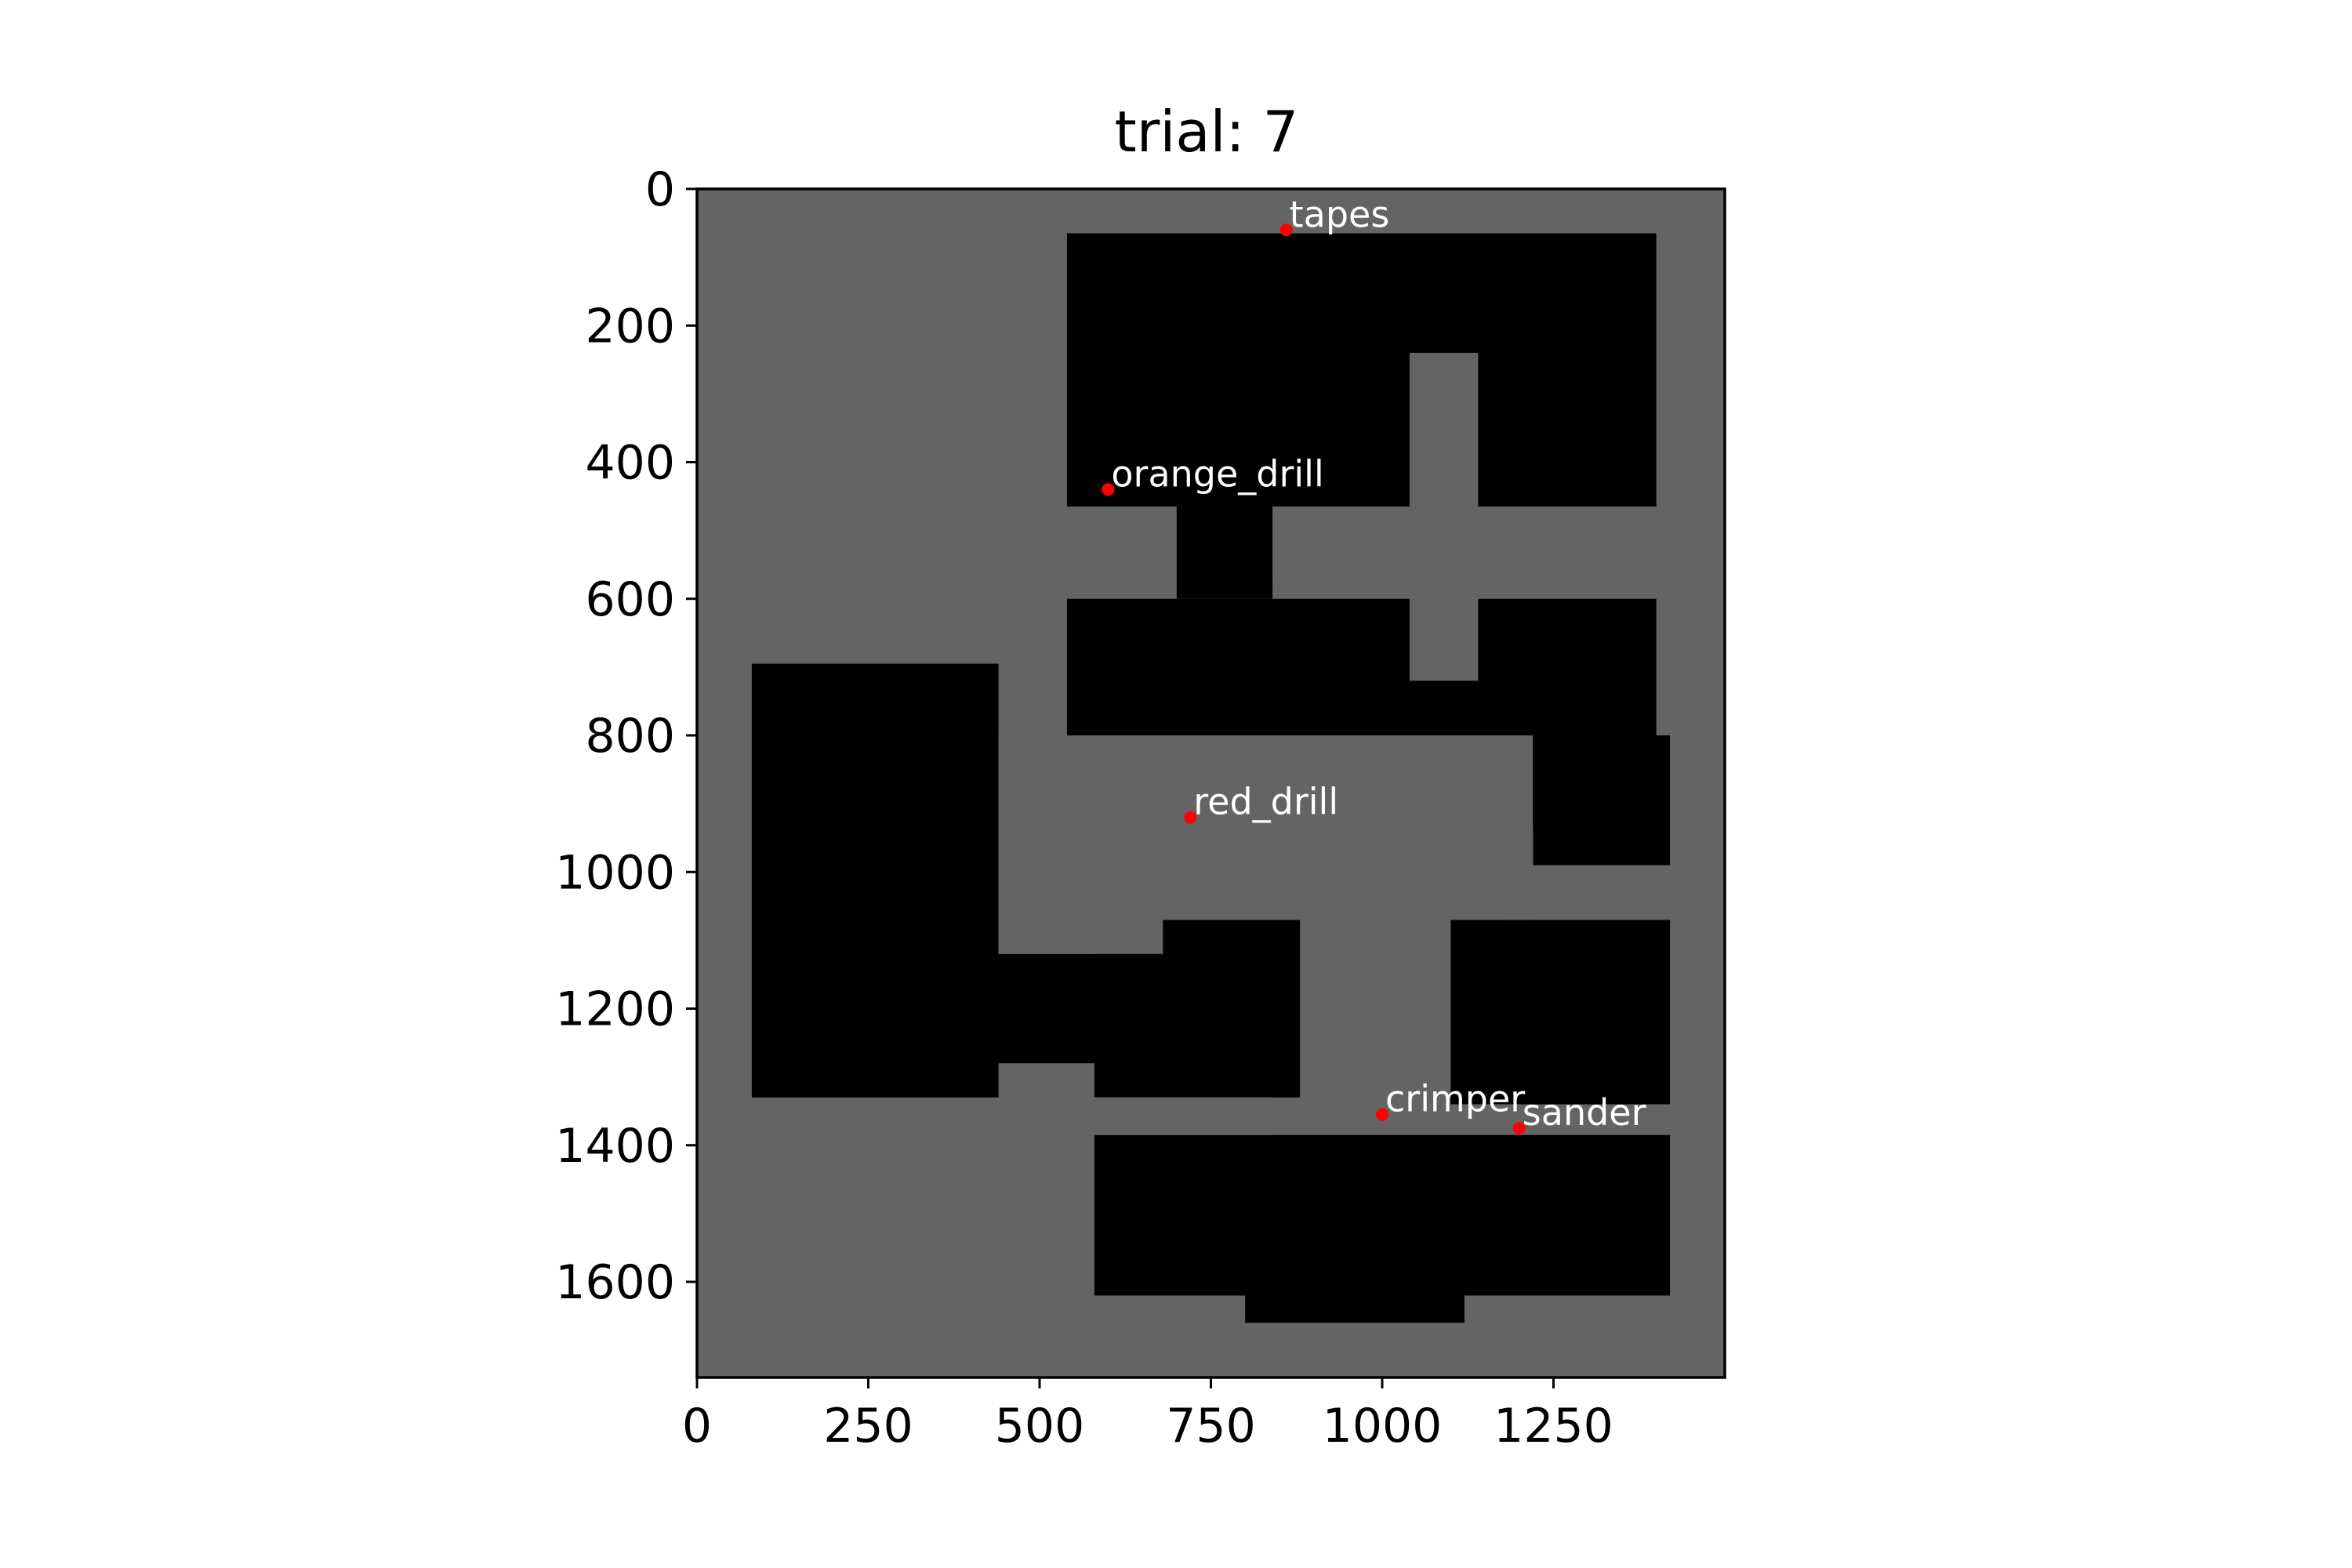  What do you see at coordinates (1340, 214) in the screenshot?
I see `label-tapes: tapes` at bounding box center [1340, 214].